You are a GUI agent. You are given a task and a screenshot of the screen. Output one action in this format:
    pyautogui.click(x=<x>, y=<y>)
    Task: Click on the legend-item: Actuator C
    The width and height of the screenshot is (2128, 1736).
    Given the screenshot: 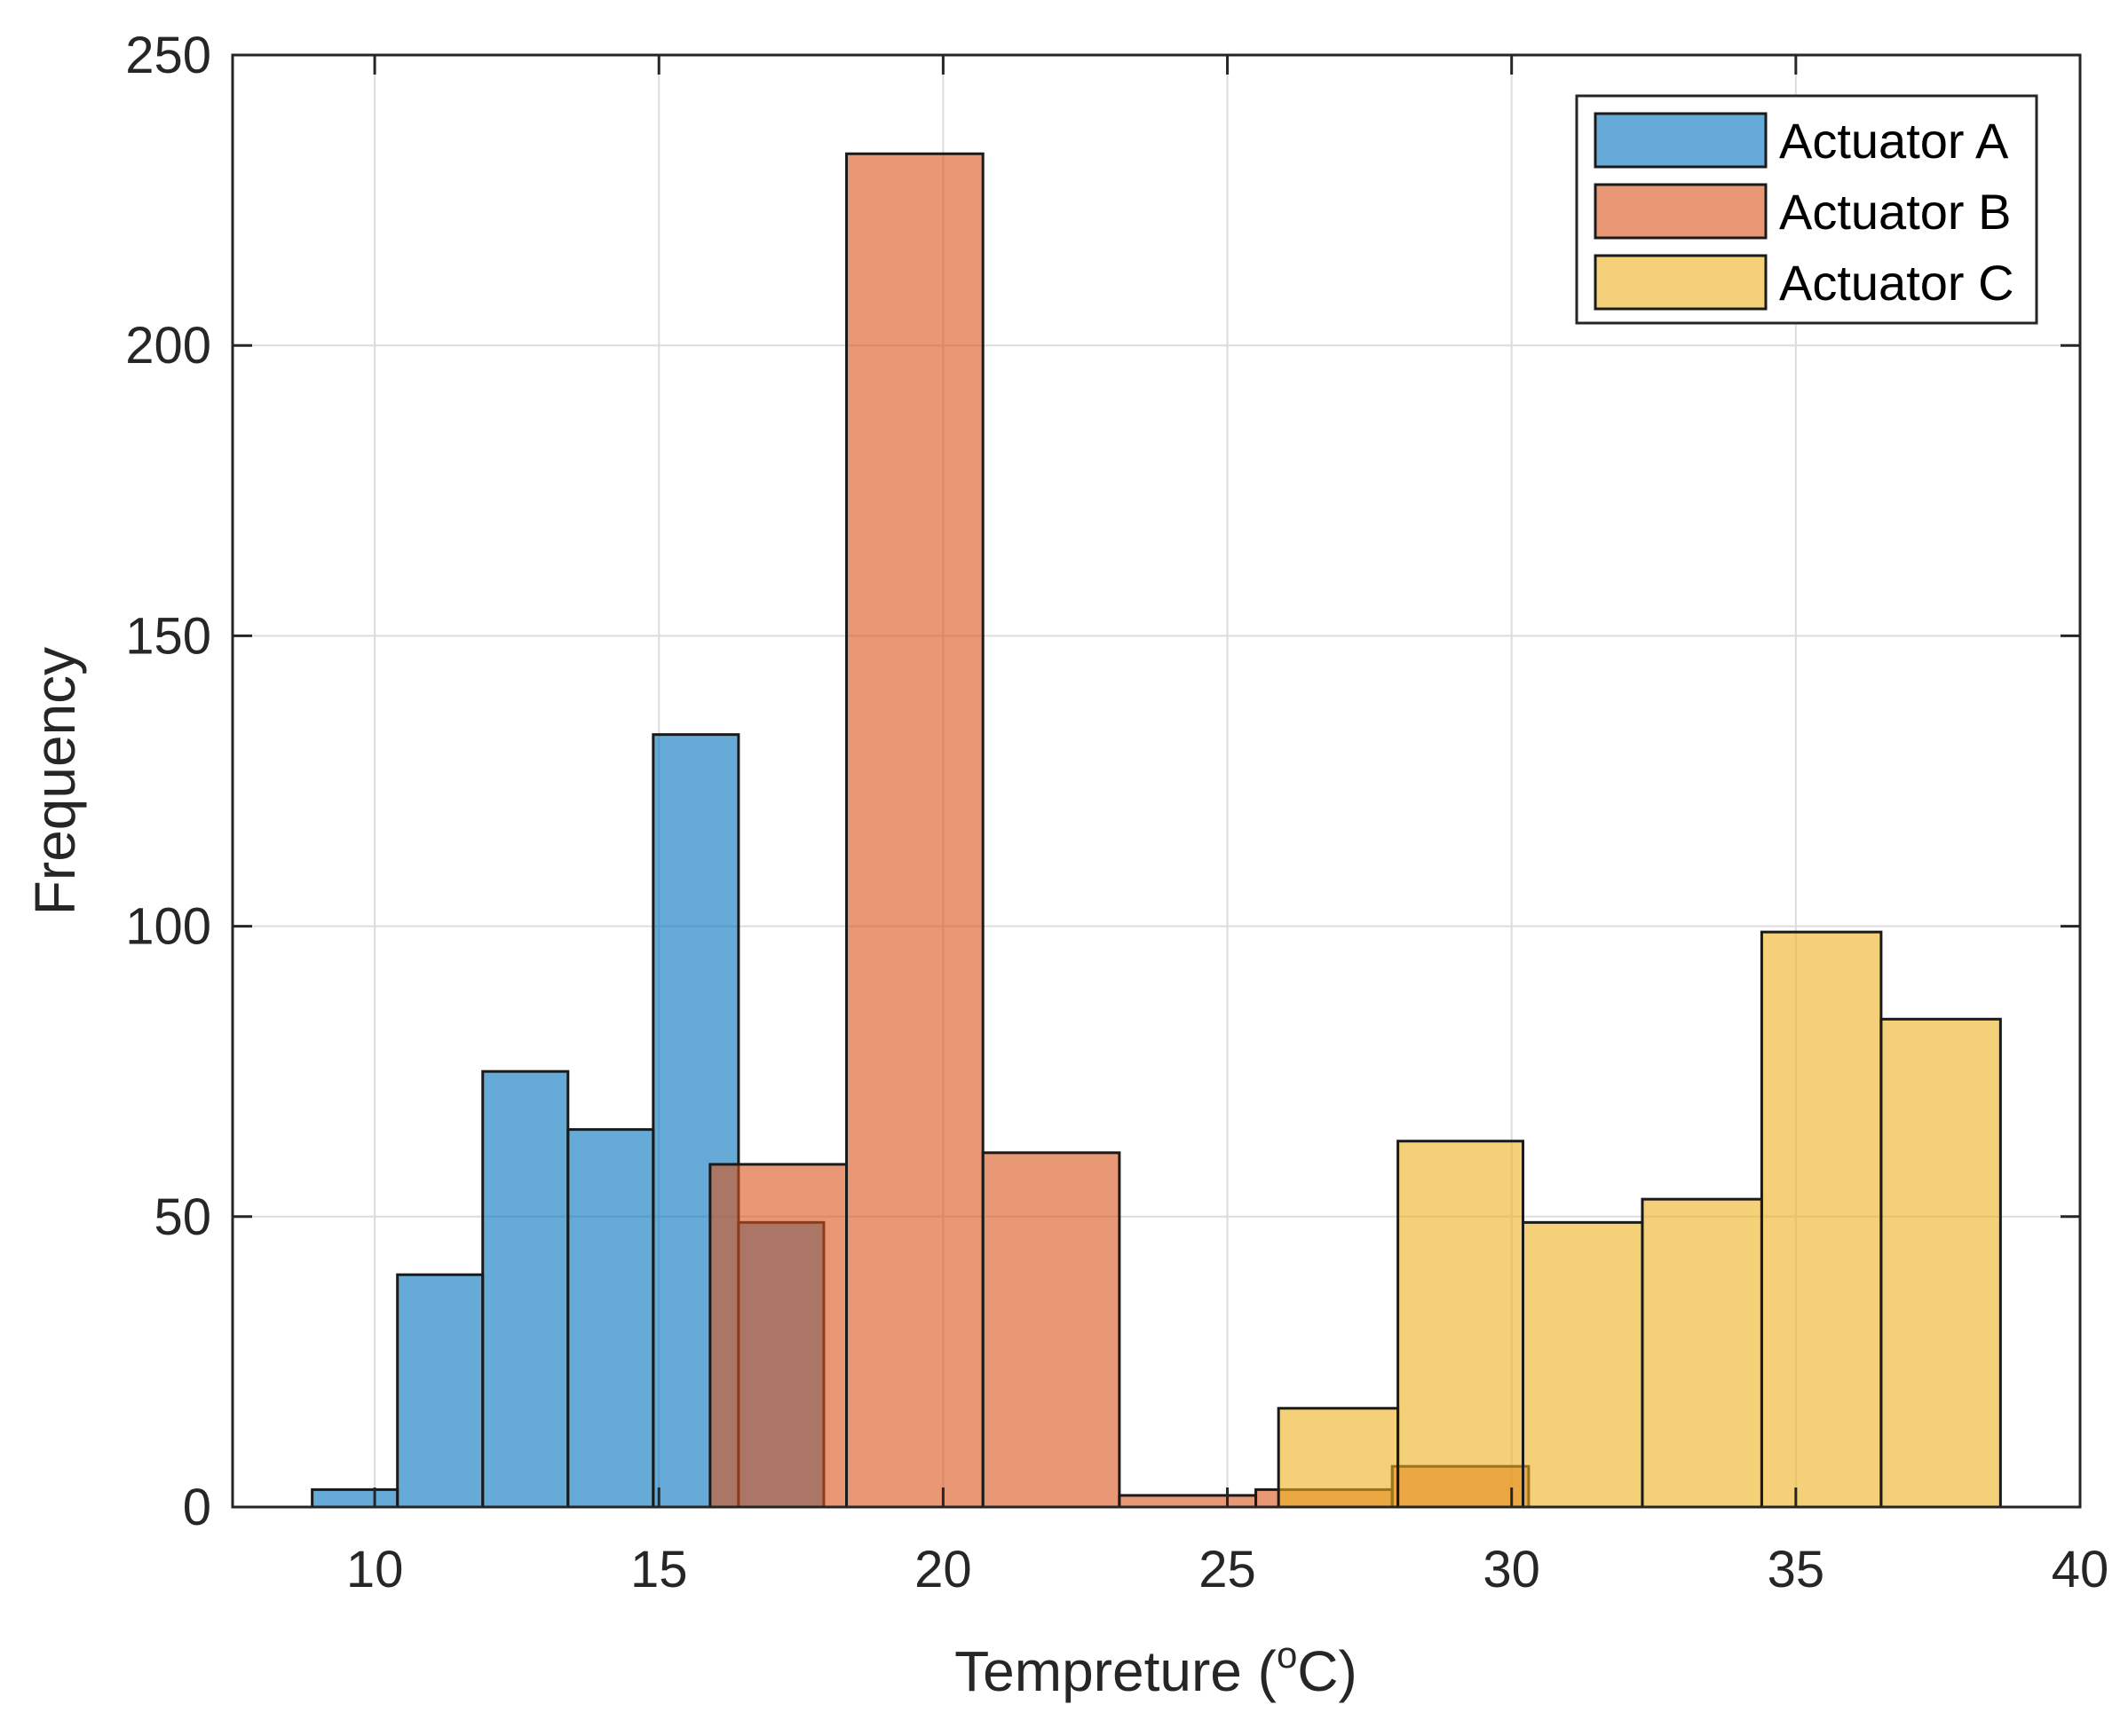 What is the action you would take?
    pyautogui.click(x=1804, y=282)
    